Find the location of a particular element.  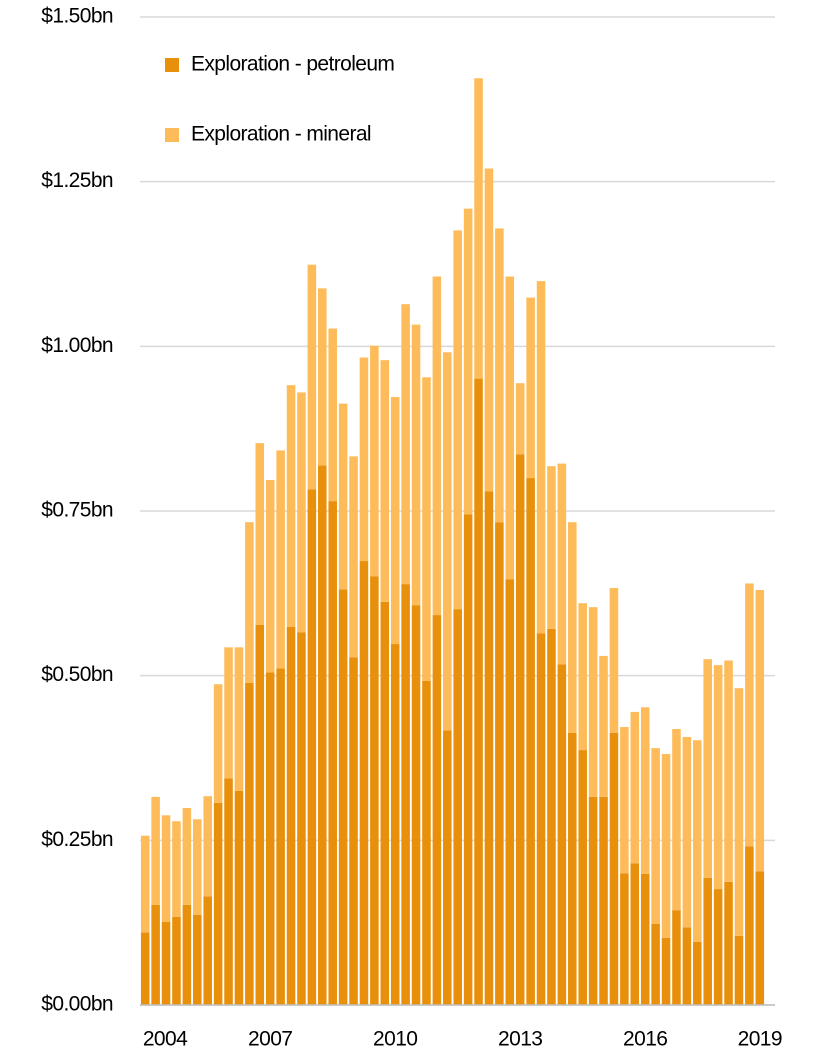

x-tick-label: 2019 is located at coordinates (760, 1039).